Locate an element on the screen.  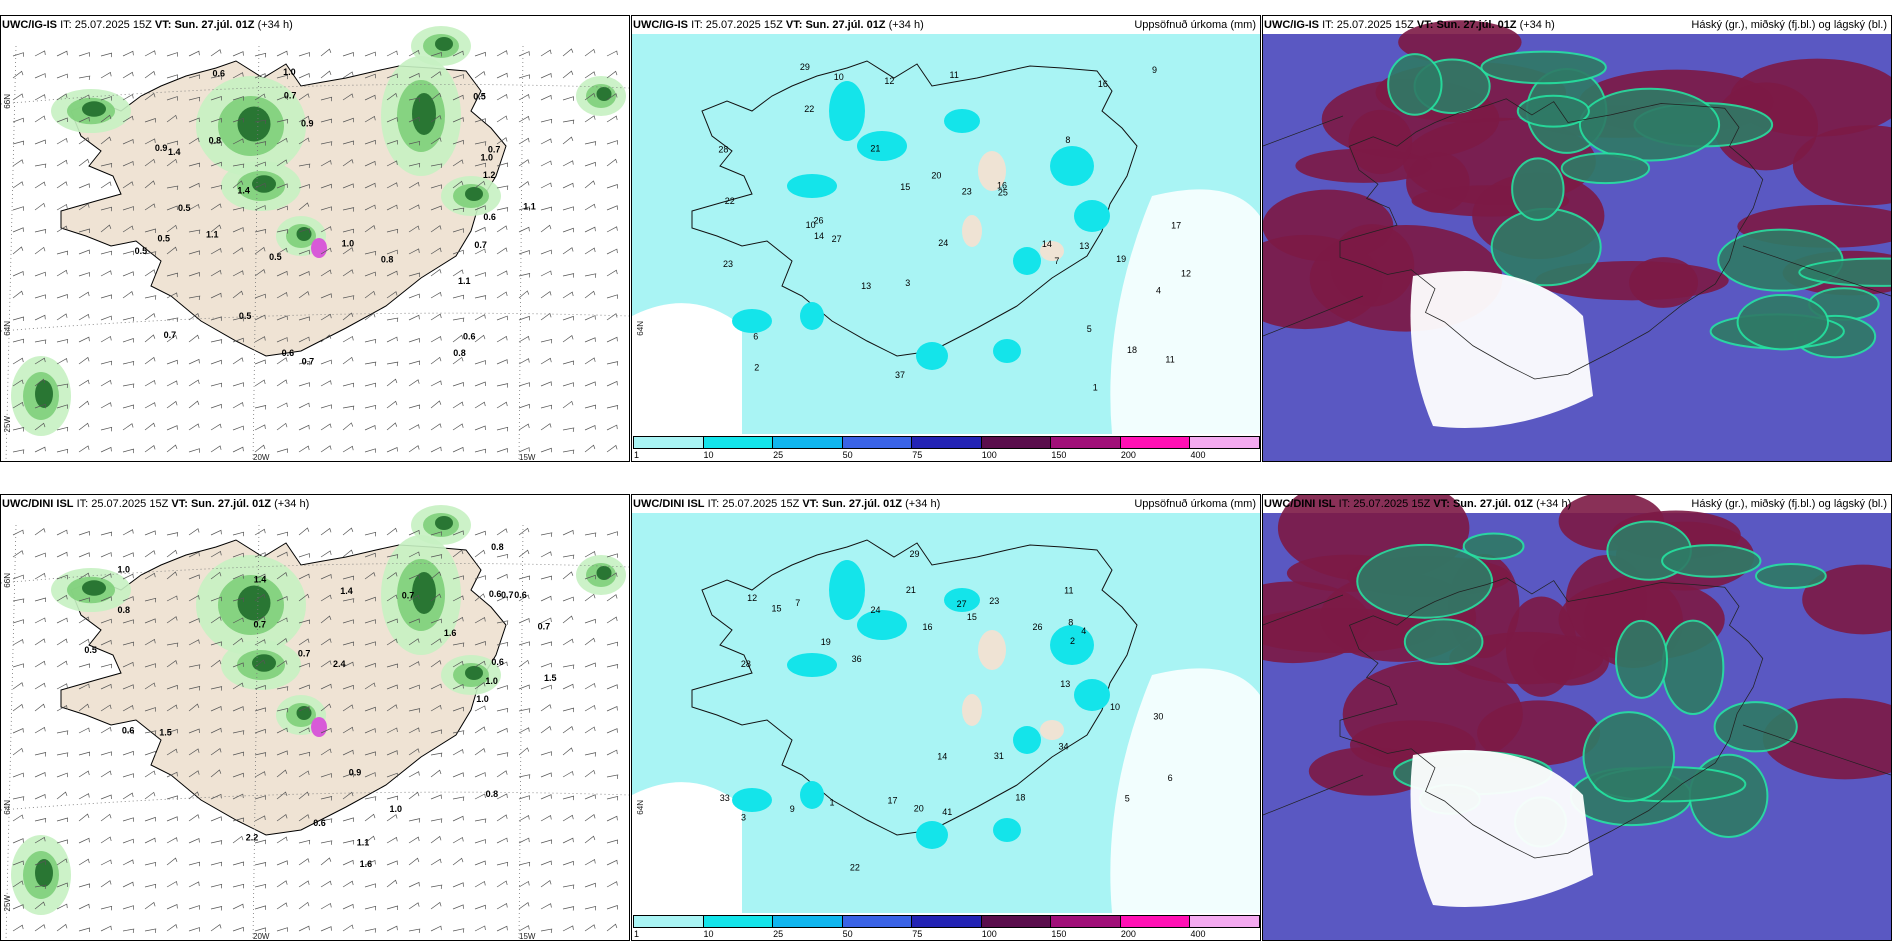
value-label: 11 is located at coordinates (1068, 591).